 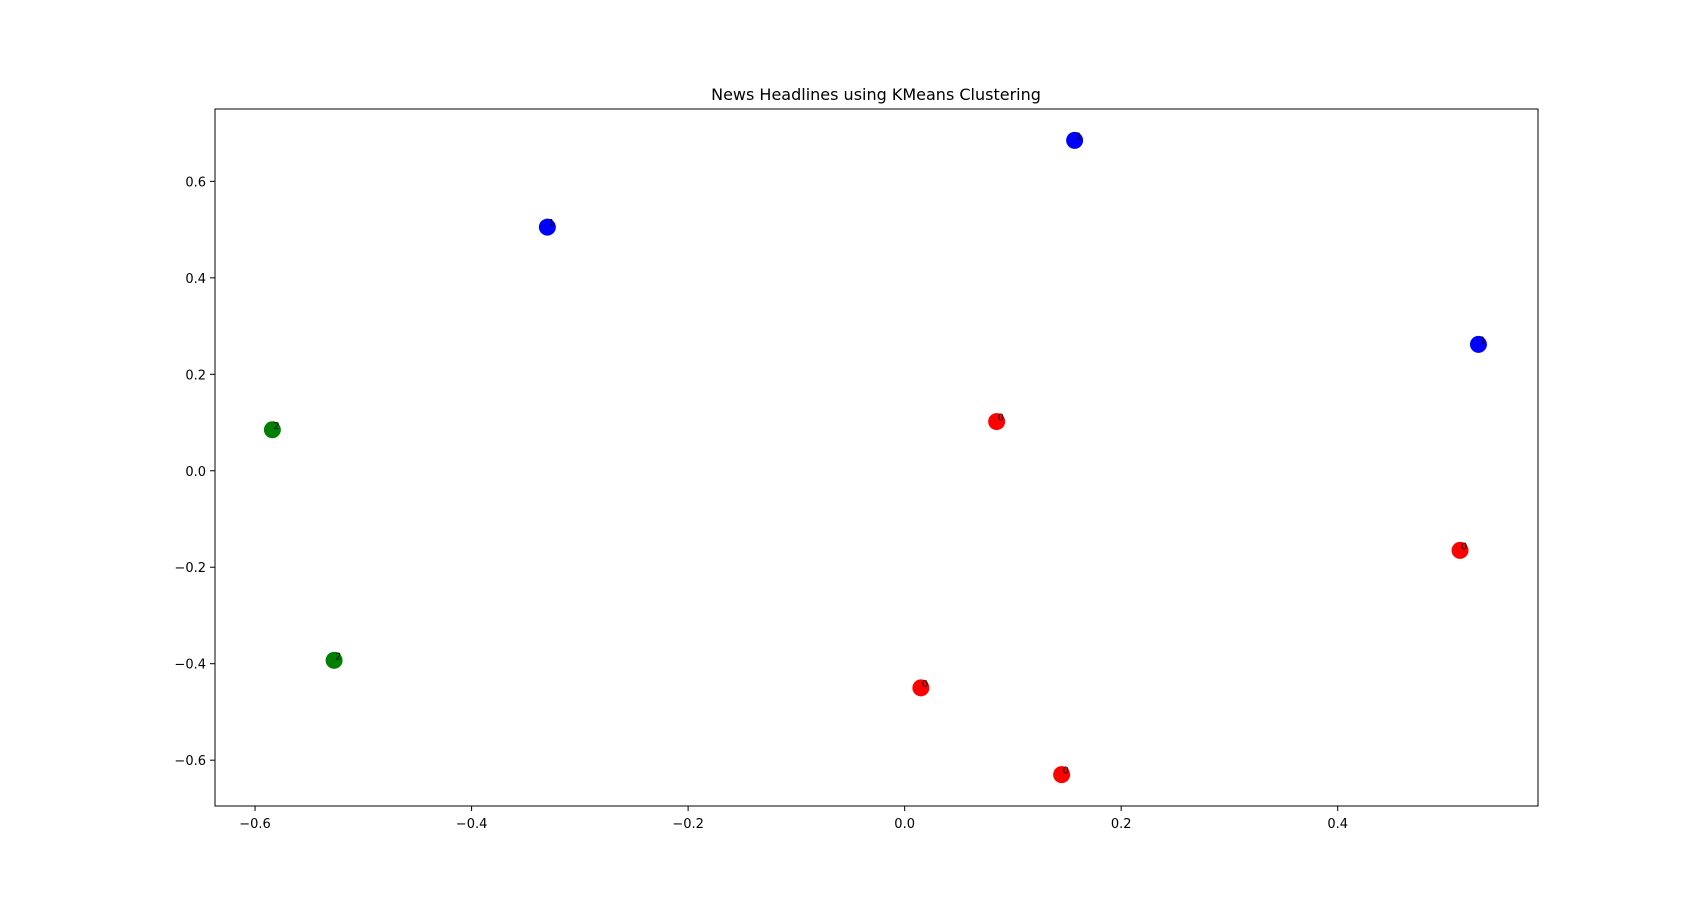 I want to click on x-tick-label: −0.2, so click(x=688, y=824).